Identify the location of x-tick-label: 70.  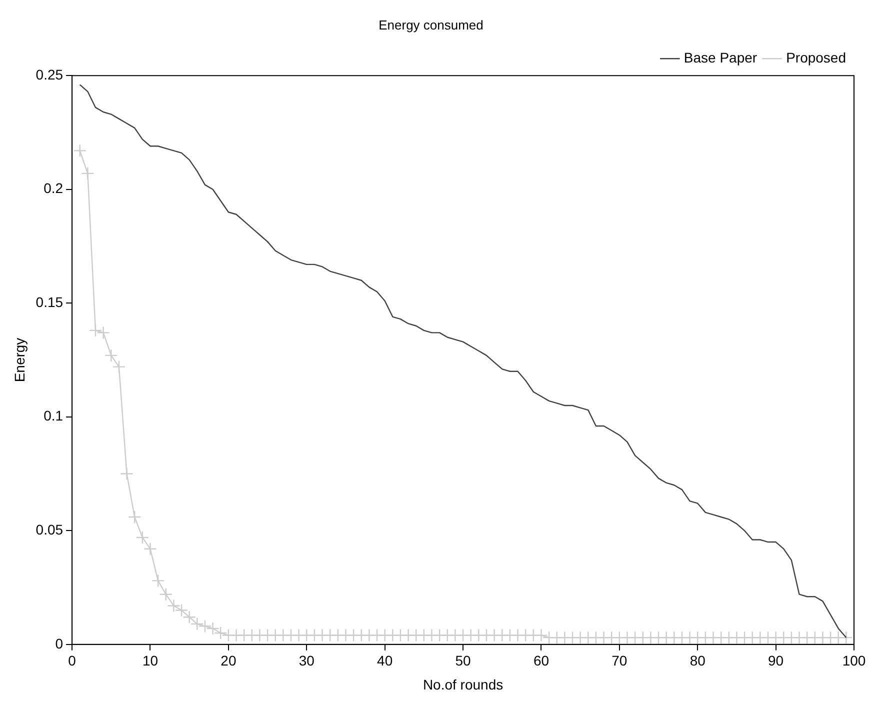
(620, 660).